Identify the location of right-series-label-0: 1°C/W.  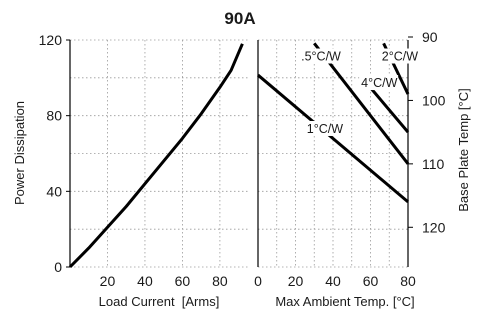
(325, 129).